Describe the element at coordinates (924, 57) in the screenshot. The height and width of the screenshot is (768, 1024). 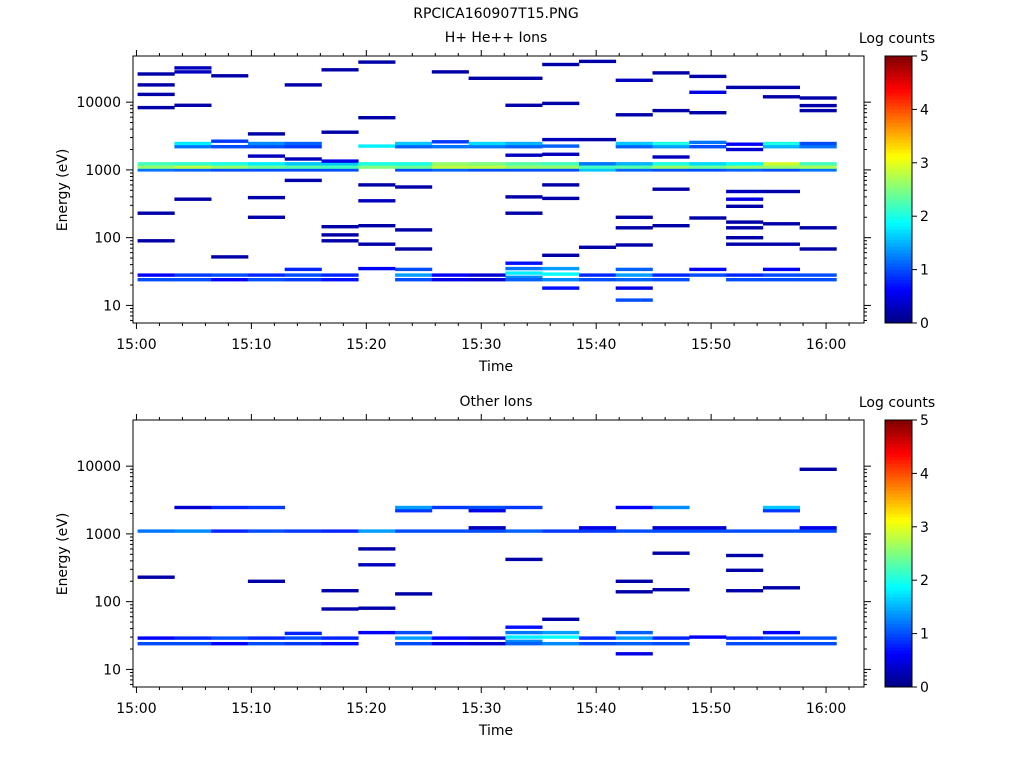
I see `colorbar-tick-label: 5` at that location.